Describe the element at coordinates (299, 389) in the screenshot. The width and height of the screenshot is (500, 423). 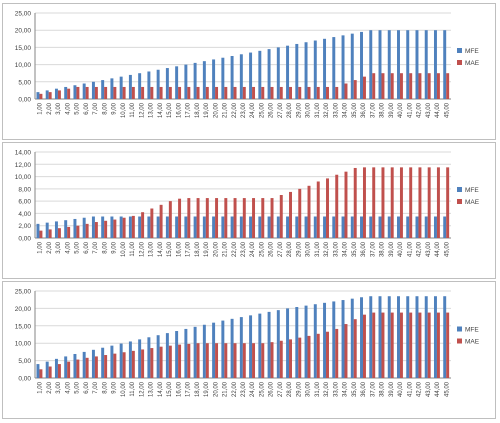
I see `x-tick-label: 29,00` at that location.